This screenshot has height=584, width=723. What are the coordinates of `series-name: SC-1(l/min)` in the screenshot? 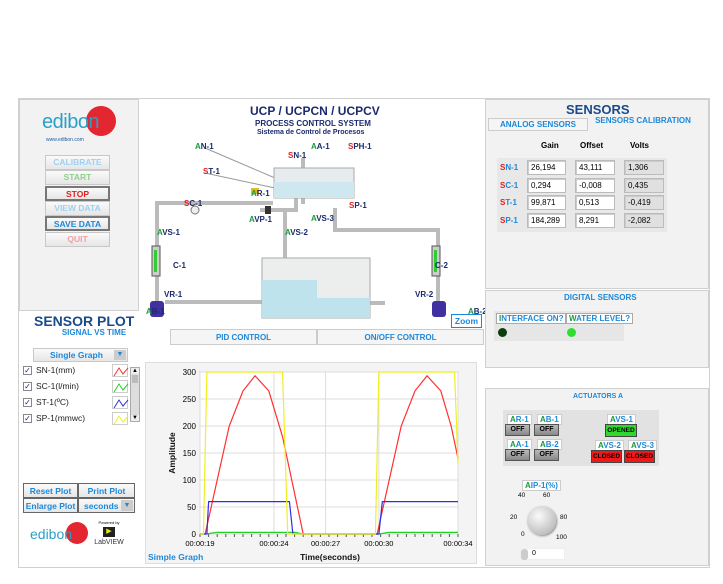 It's located at (57, 386).